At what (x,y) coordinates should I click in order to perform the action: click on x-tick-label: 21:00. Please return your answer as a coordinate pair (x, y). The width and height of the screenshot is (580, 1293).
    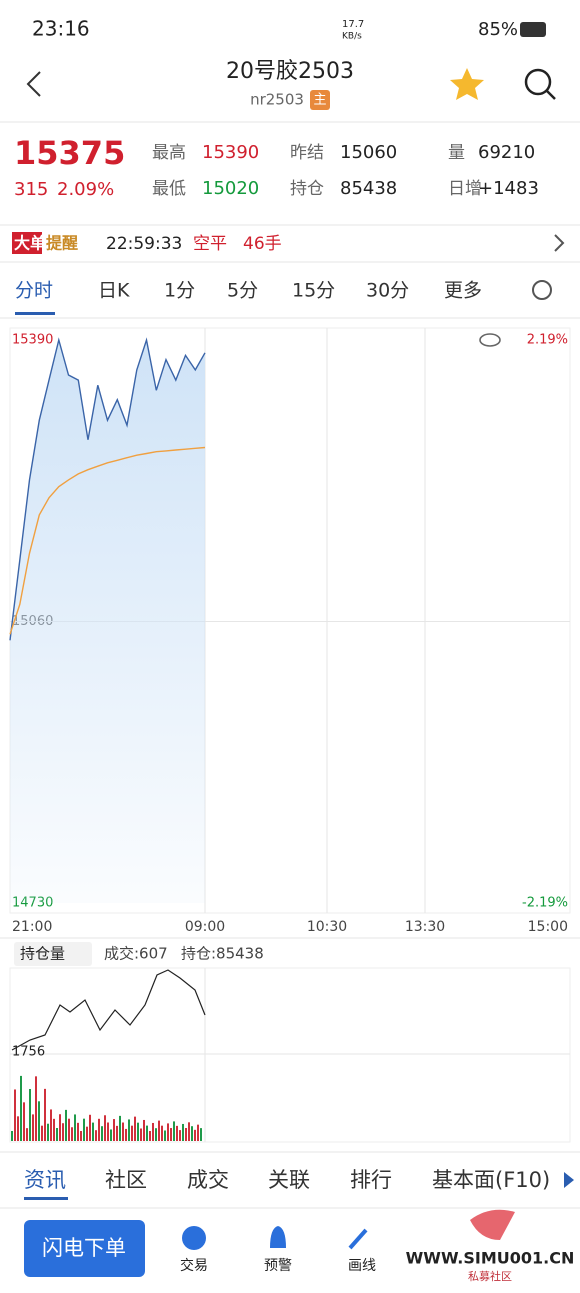
    Looking at the image, I should click on (32, 927).